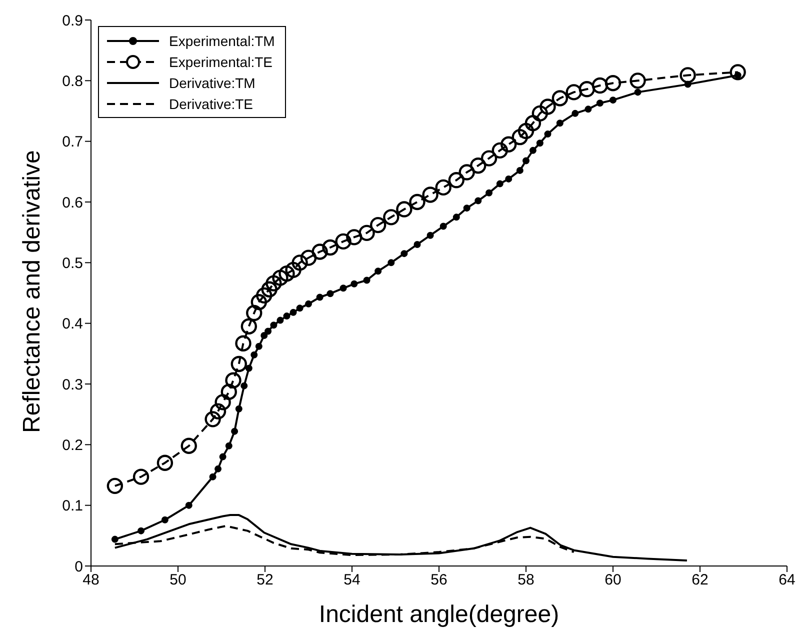  What do you see at coordinates (212, 82) in the screenshot?
I see `legend-label: Derivative:TM` at bounding box center [212, 82].